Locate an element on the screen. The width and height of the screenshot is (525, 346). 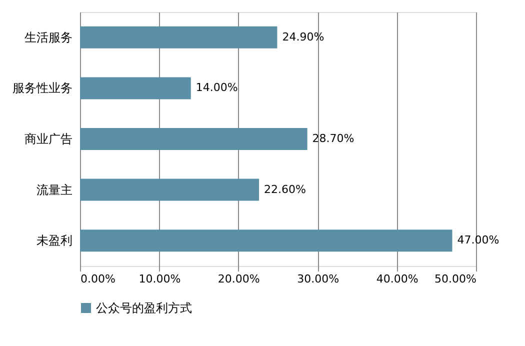
y-tick-label: 流量主 is located at coordinates (54, 189).